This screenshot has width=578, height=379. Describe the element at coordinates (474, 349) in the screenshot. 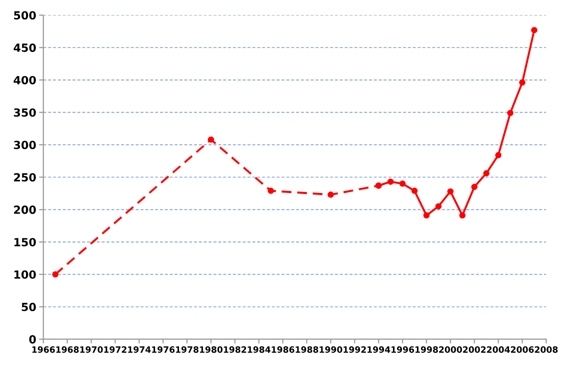

I see `x-tick-label: 2002` at that location.